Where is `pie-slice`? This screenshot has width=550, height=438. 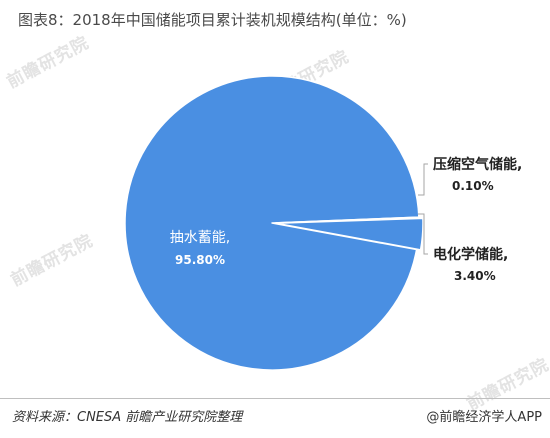 pie-slice is located at coordinates (349, 220).